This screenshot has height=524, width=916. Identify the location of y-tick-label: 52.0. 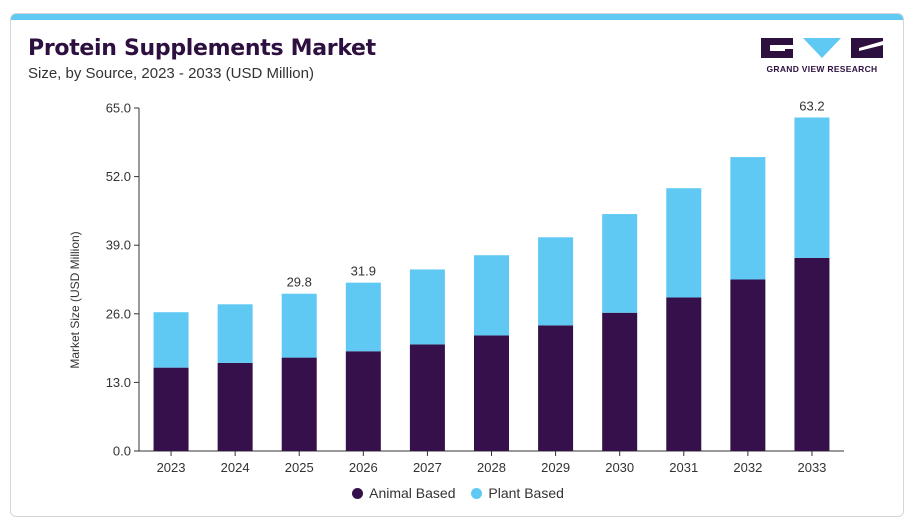
(118, 176).